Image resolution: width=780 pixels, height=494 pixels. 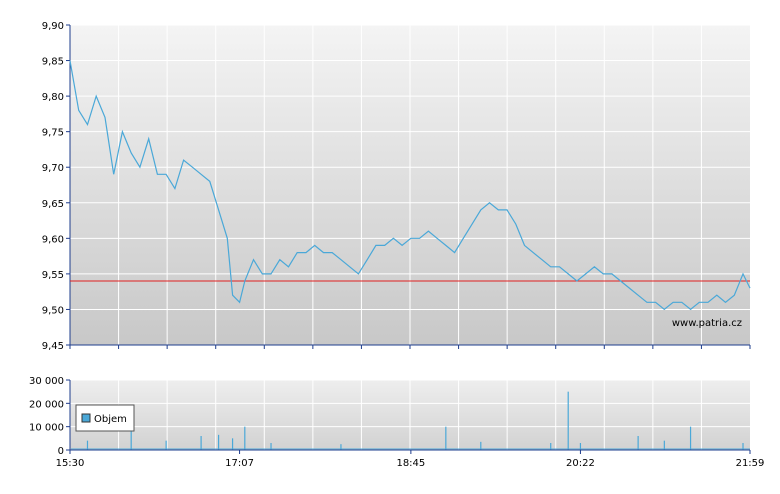 I want to click on price-y-tick-label: 9,75, so click(x=53, y=133).